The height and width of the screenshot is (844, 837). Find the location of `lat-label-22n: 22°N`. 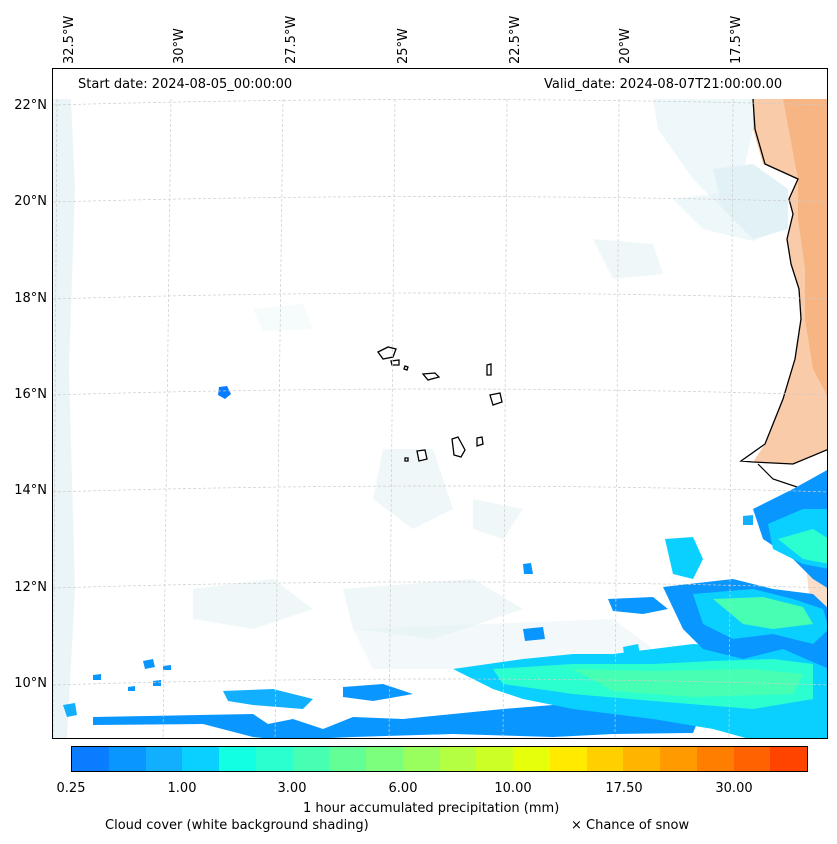

lat-label-22n: 22°N is located at coordinates (30, 105).